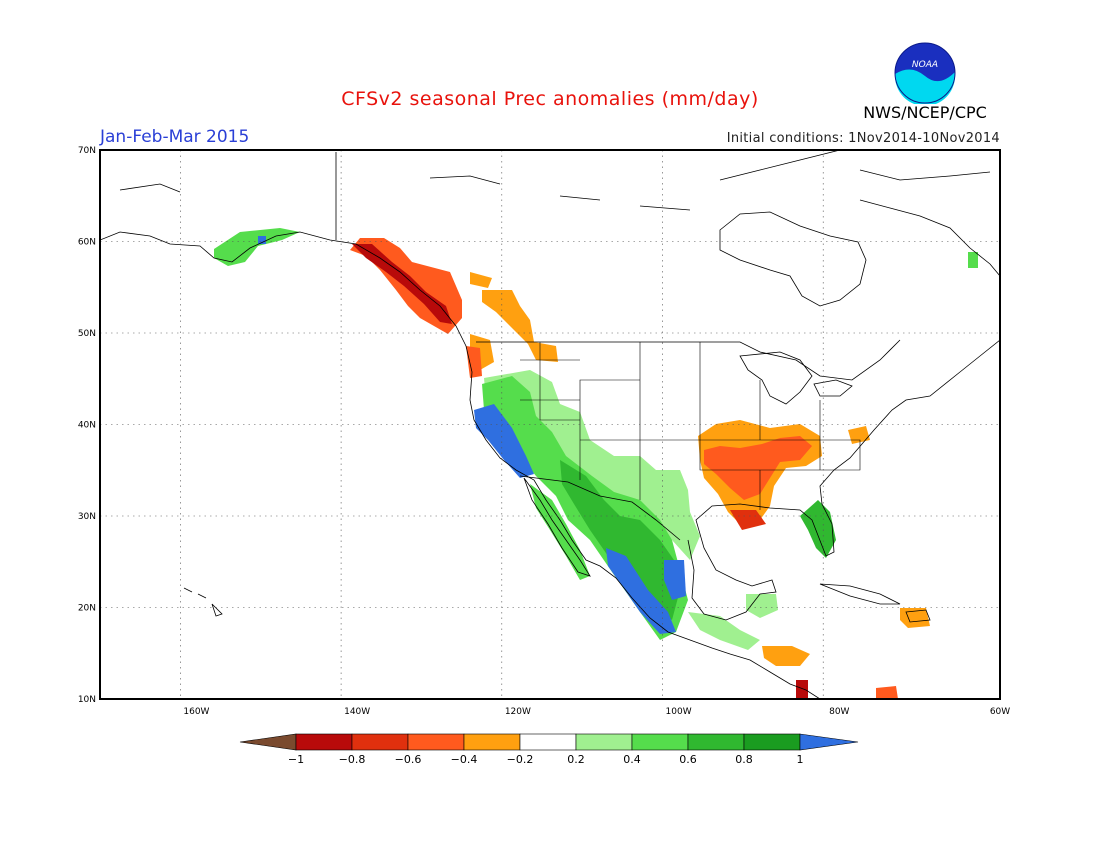 The image size is (1100, 850). I want to click on state-lines, so click(690, 426).